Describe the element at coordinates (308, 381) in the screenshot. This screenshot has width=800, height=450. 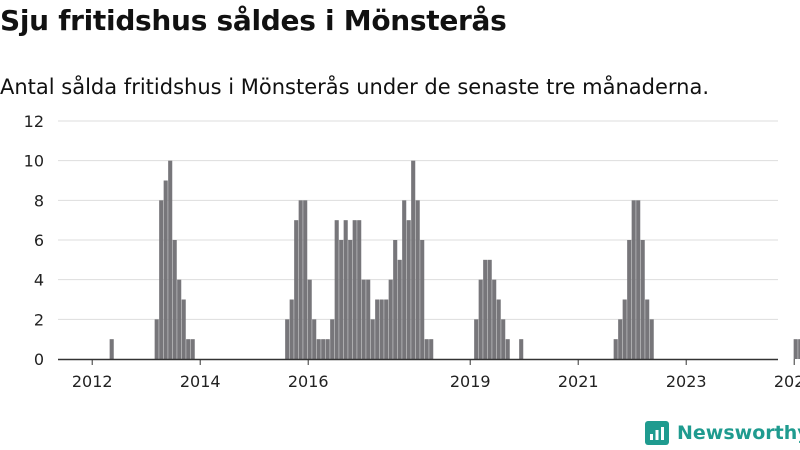
I see `x-tick-label: 2016` at that location.